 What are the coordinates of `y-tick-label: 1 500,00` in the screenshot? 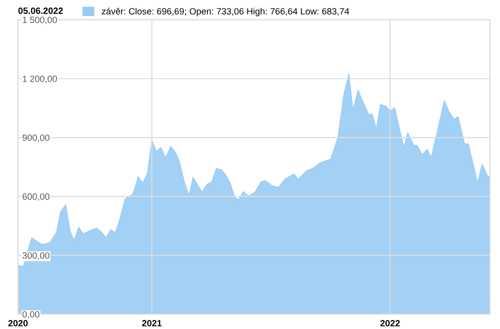 It's located at (39, 20).